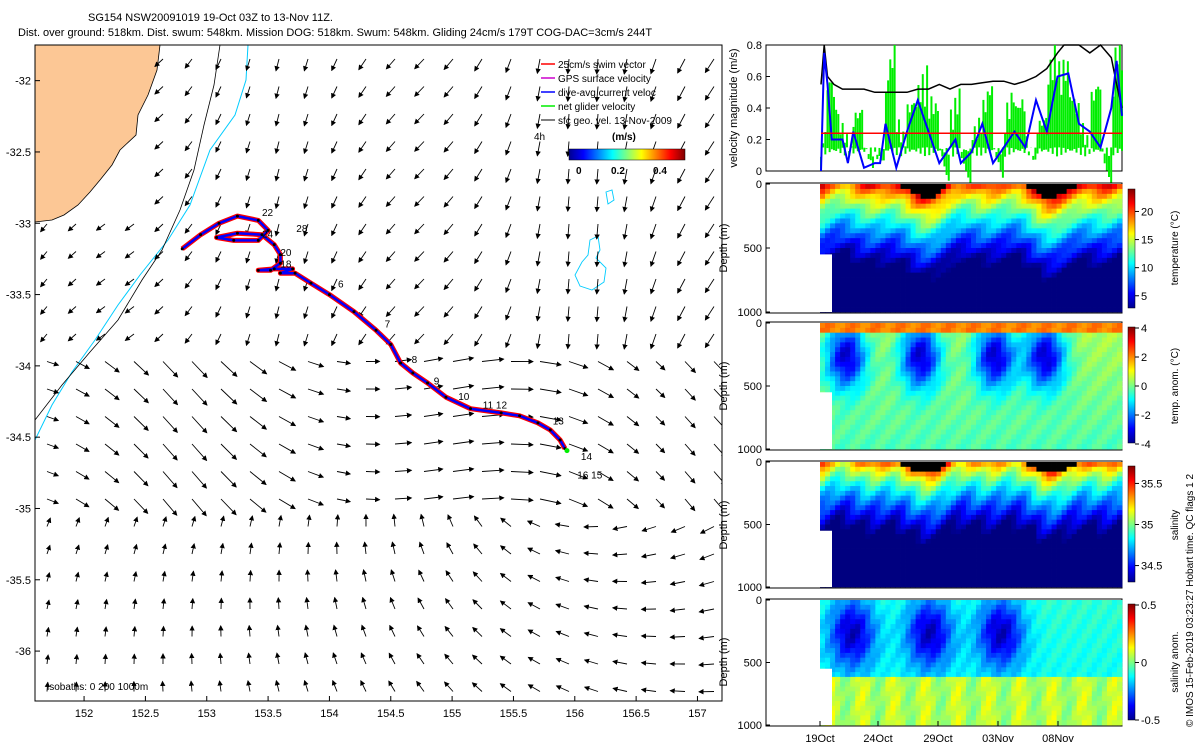 The image size is (1200, 750). Describe the element at coordinates (1144, 358) in the screenshot. I see `colorbar-tick-label: 2` at that location.